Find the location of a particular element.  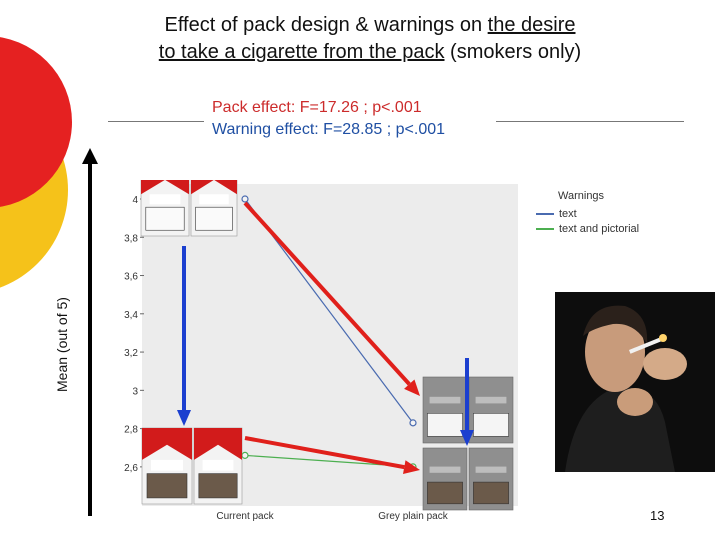

mean-axis-label: Mean (out of 5) is located at coordinates (62, 344).